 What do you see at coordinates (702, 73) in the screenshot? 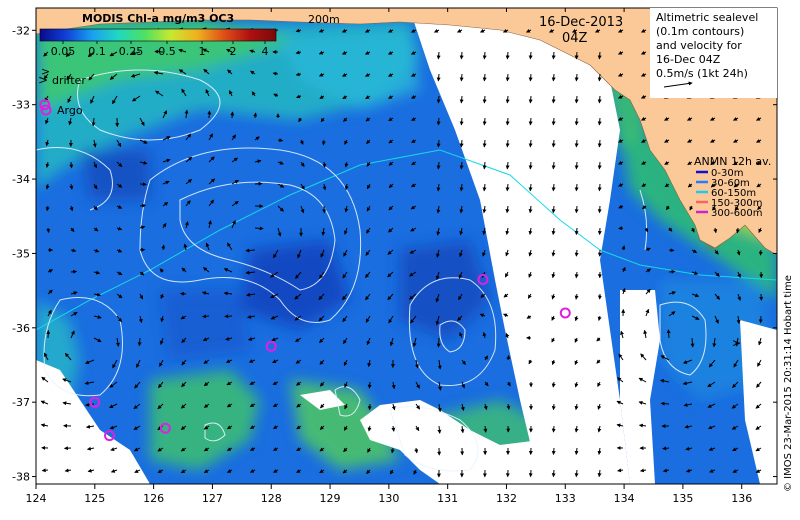
I see `altimetry-legend-line5: 0.5m/s (1kt 24h)` at bounding box center [702, 73].